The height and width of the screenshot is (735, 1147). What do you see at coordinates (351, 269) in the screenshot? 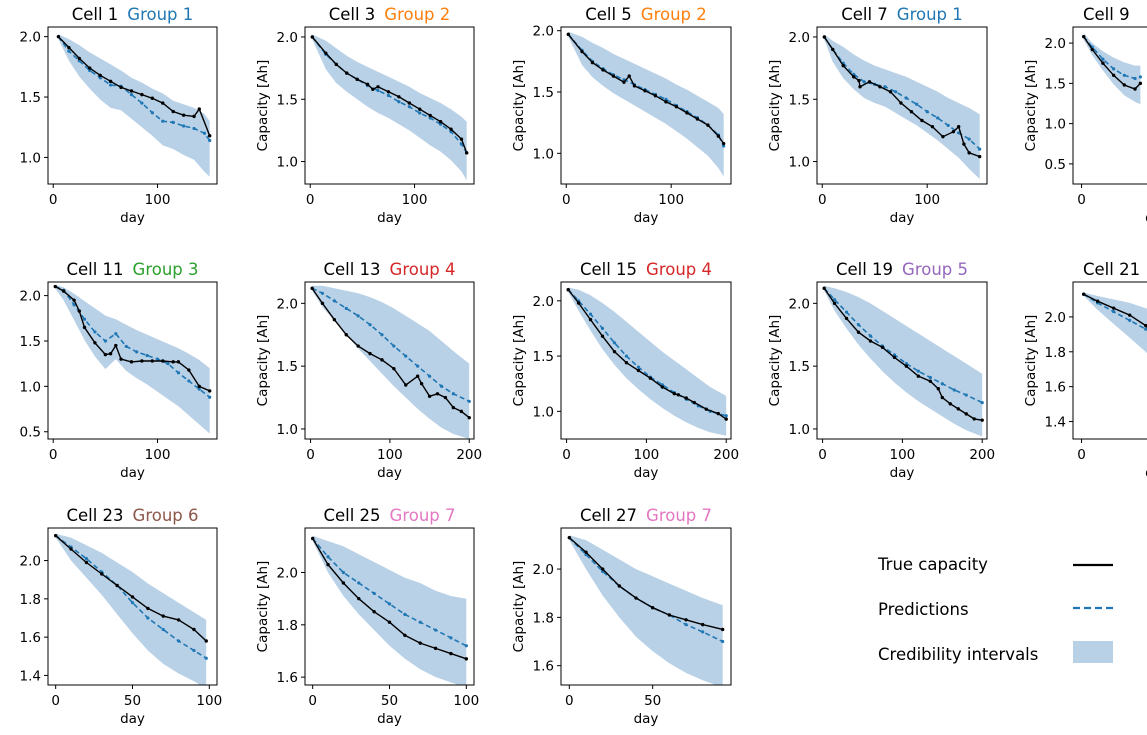
I see `cell-name: Cell 13` at bounding box center [351, 269].